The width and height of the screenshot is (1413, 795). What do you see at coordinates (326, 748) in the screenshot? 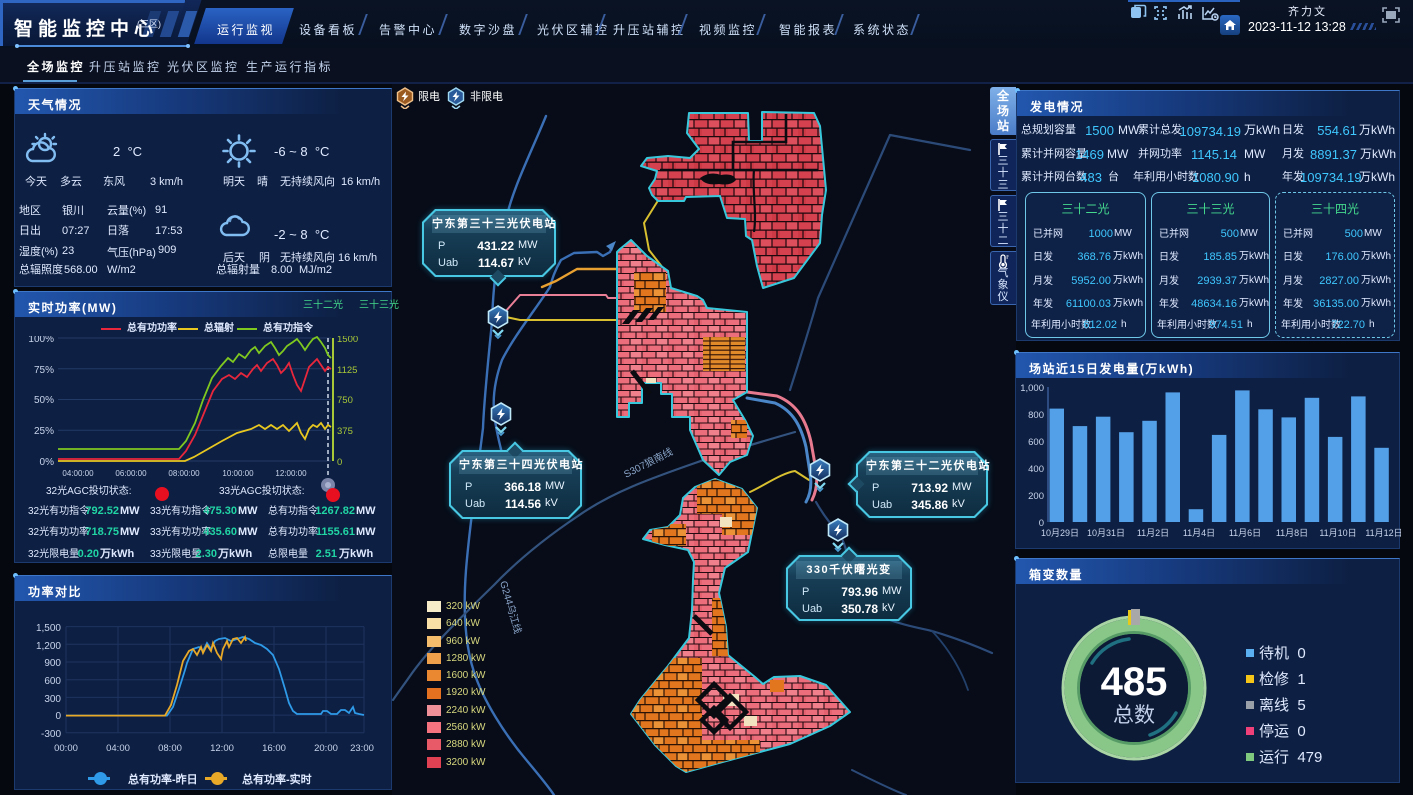
I see `svg-text: 20:00` at bounding box center [326, 748].